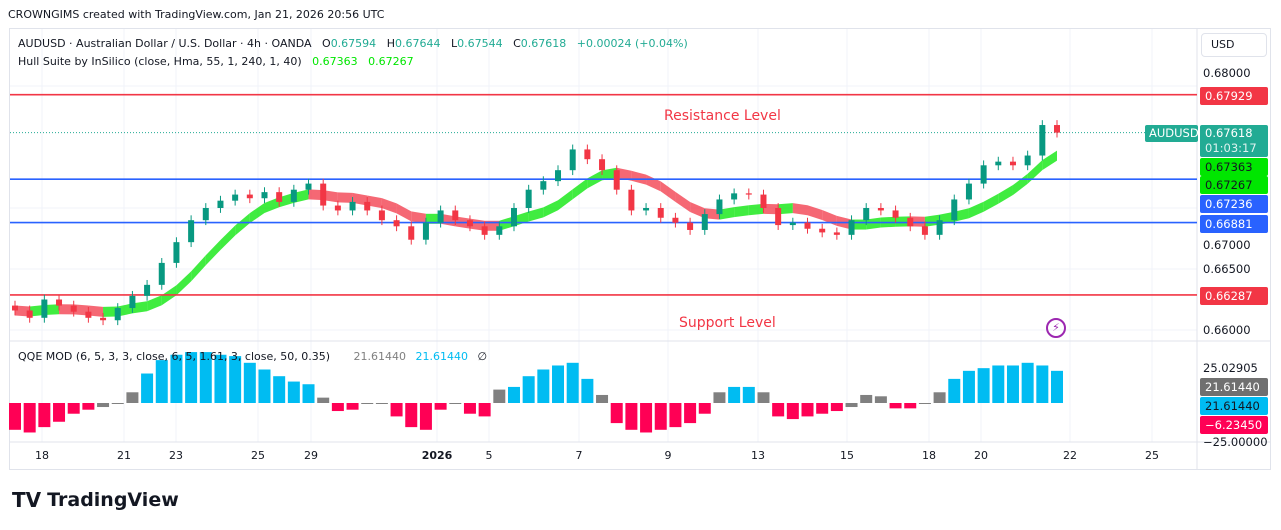 The image size is (1281, 530). I want to click on qqe-value-2: 21.61440, so click(442, 356).